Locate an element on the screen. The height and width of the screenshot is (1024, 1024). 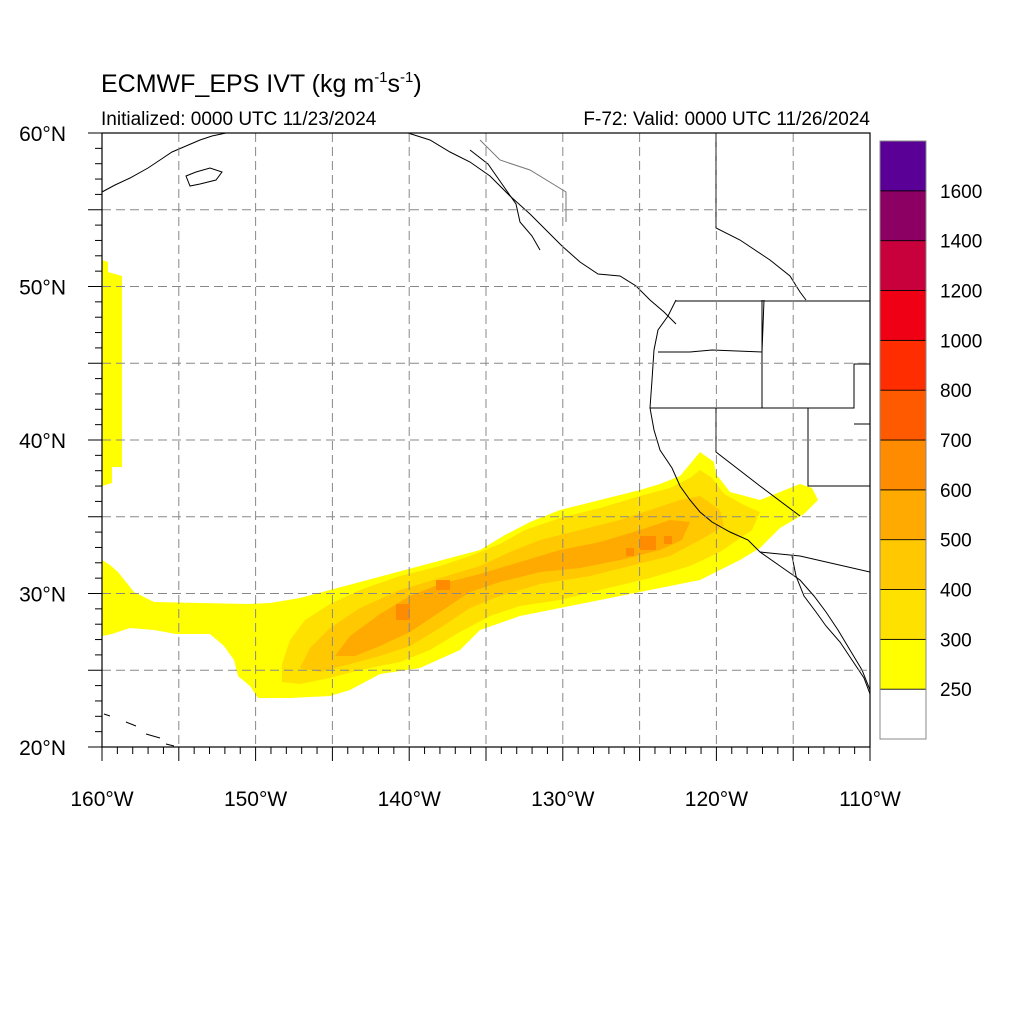
colorbar-label: 250 is located at coordinates (956, 690).